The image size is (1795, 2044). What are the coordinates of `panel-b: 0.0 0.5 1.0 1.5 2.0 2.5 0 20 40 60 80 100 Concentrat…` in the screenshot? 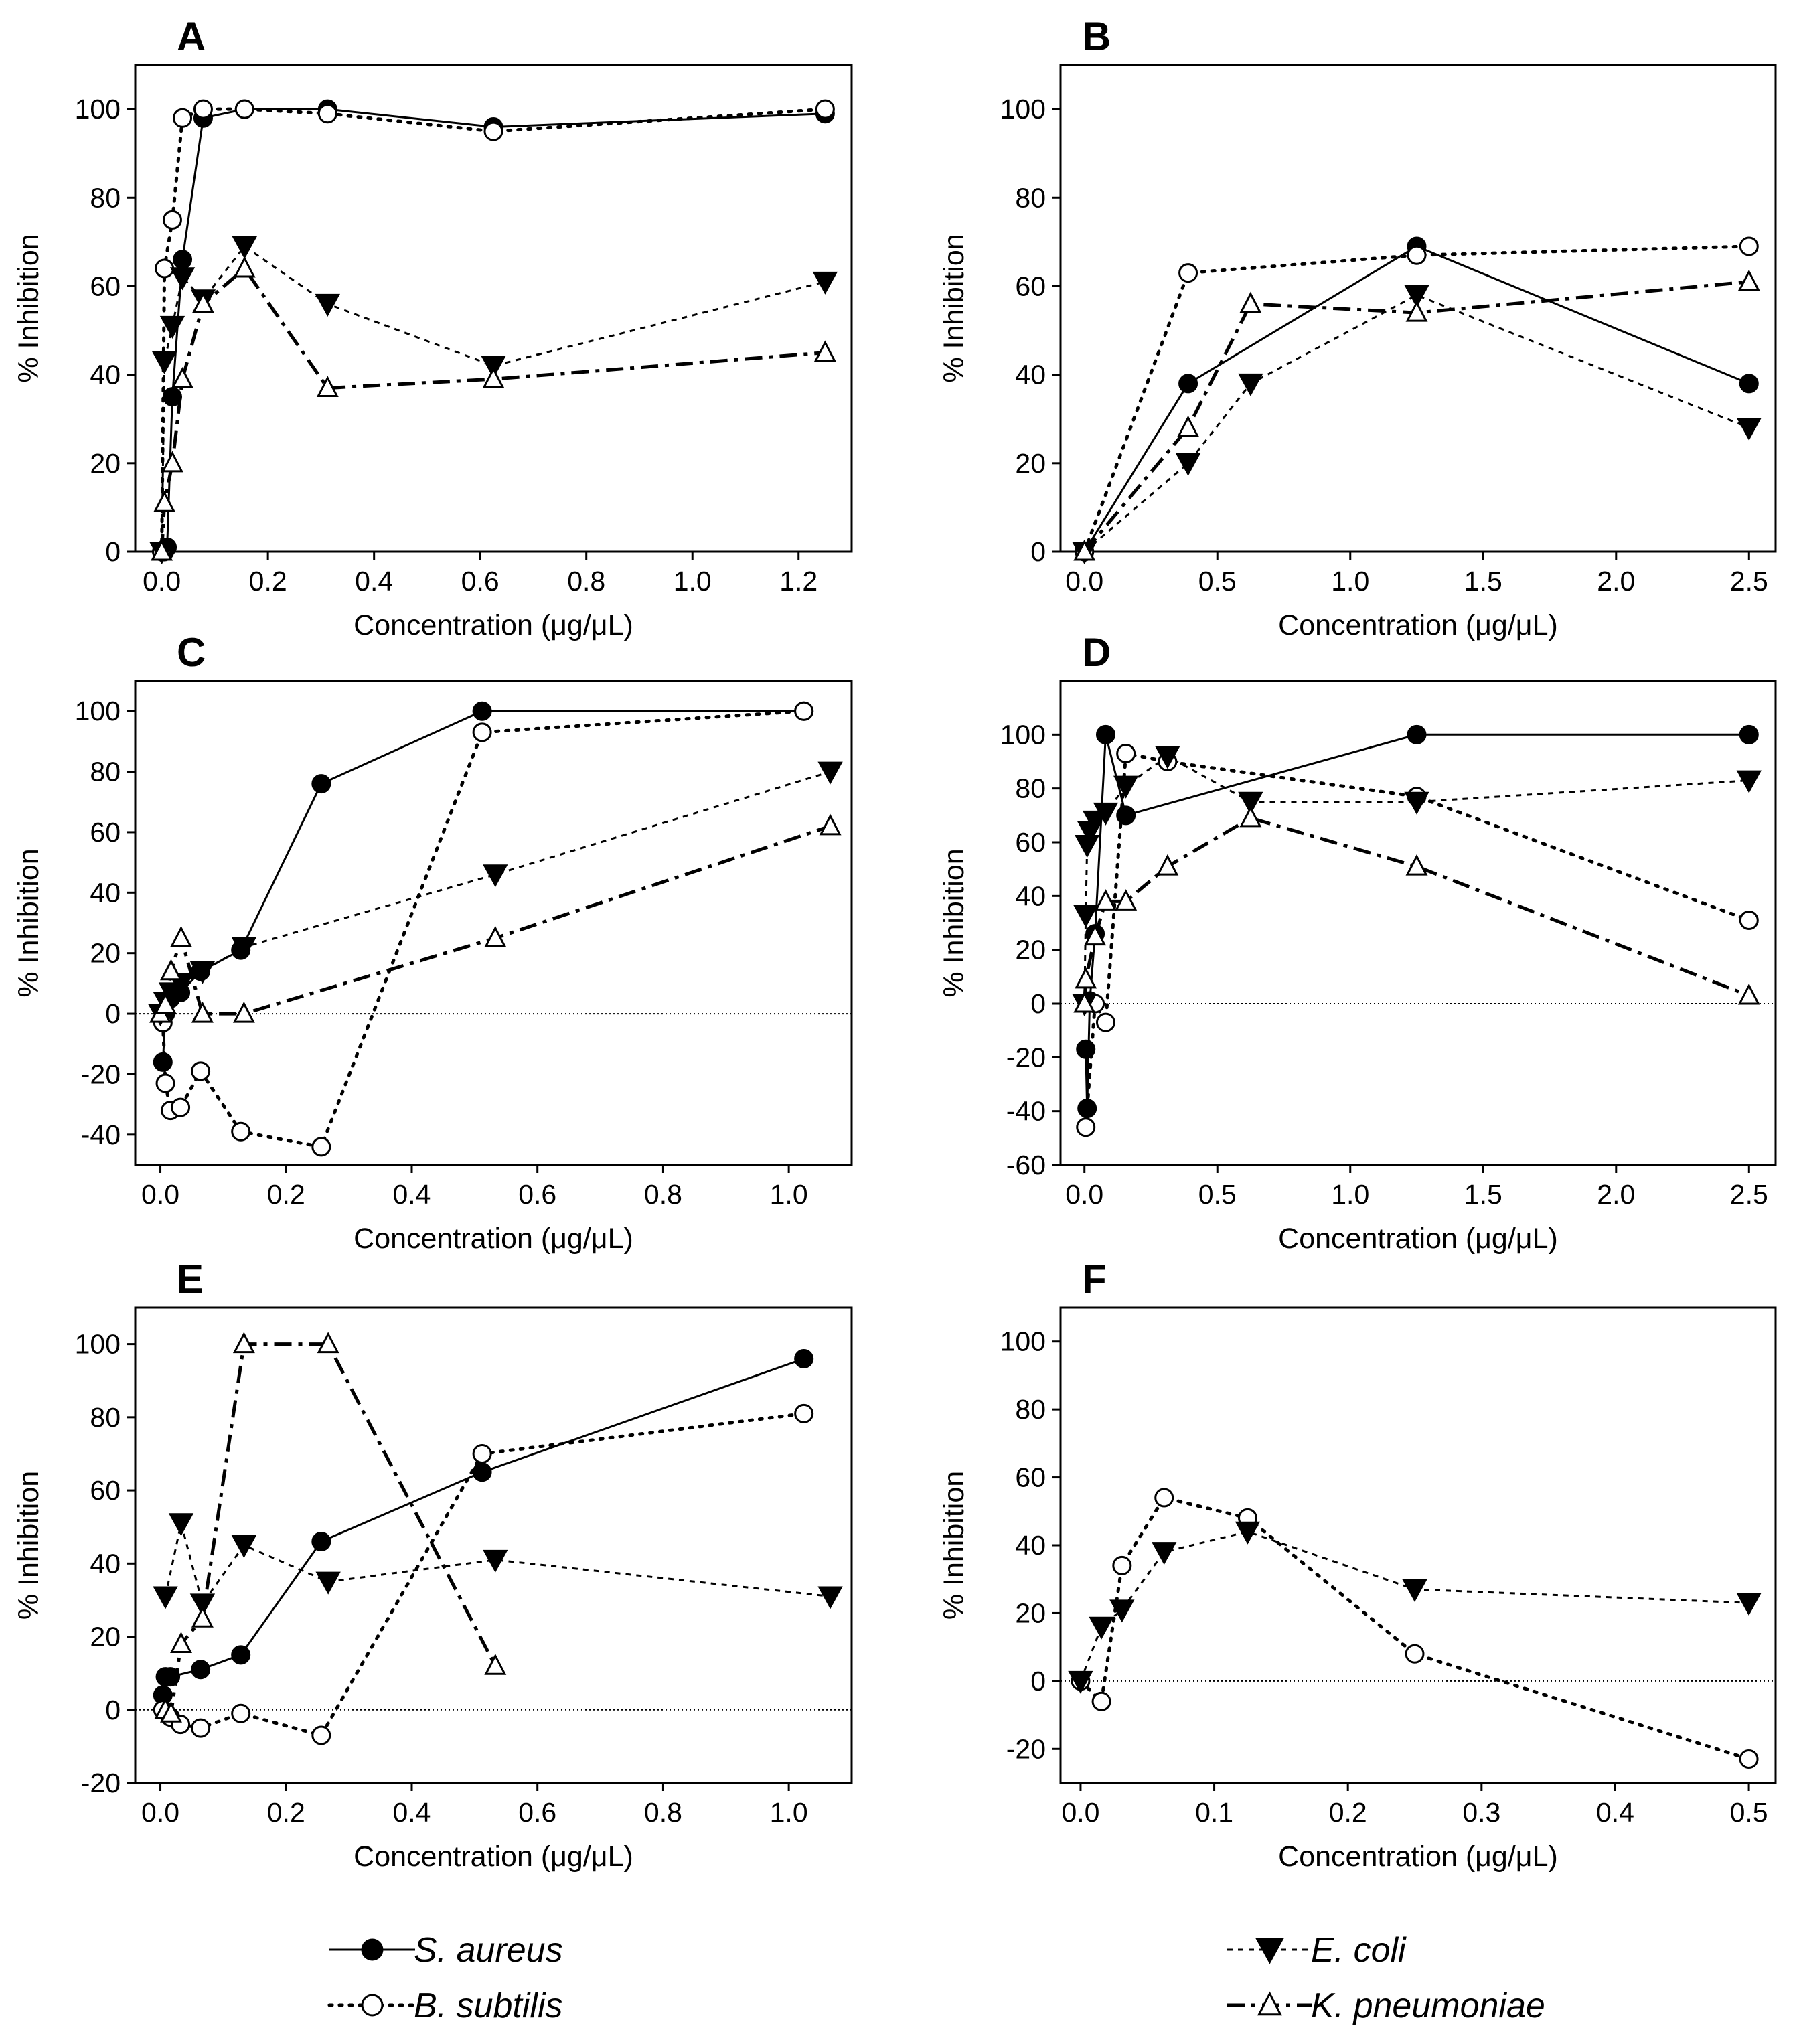 It's located at (1357, 327).